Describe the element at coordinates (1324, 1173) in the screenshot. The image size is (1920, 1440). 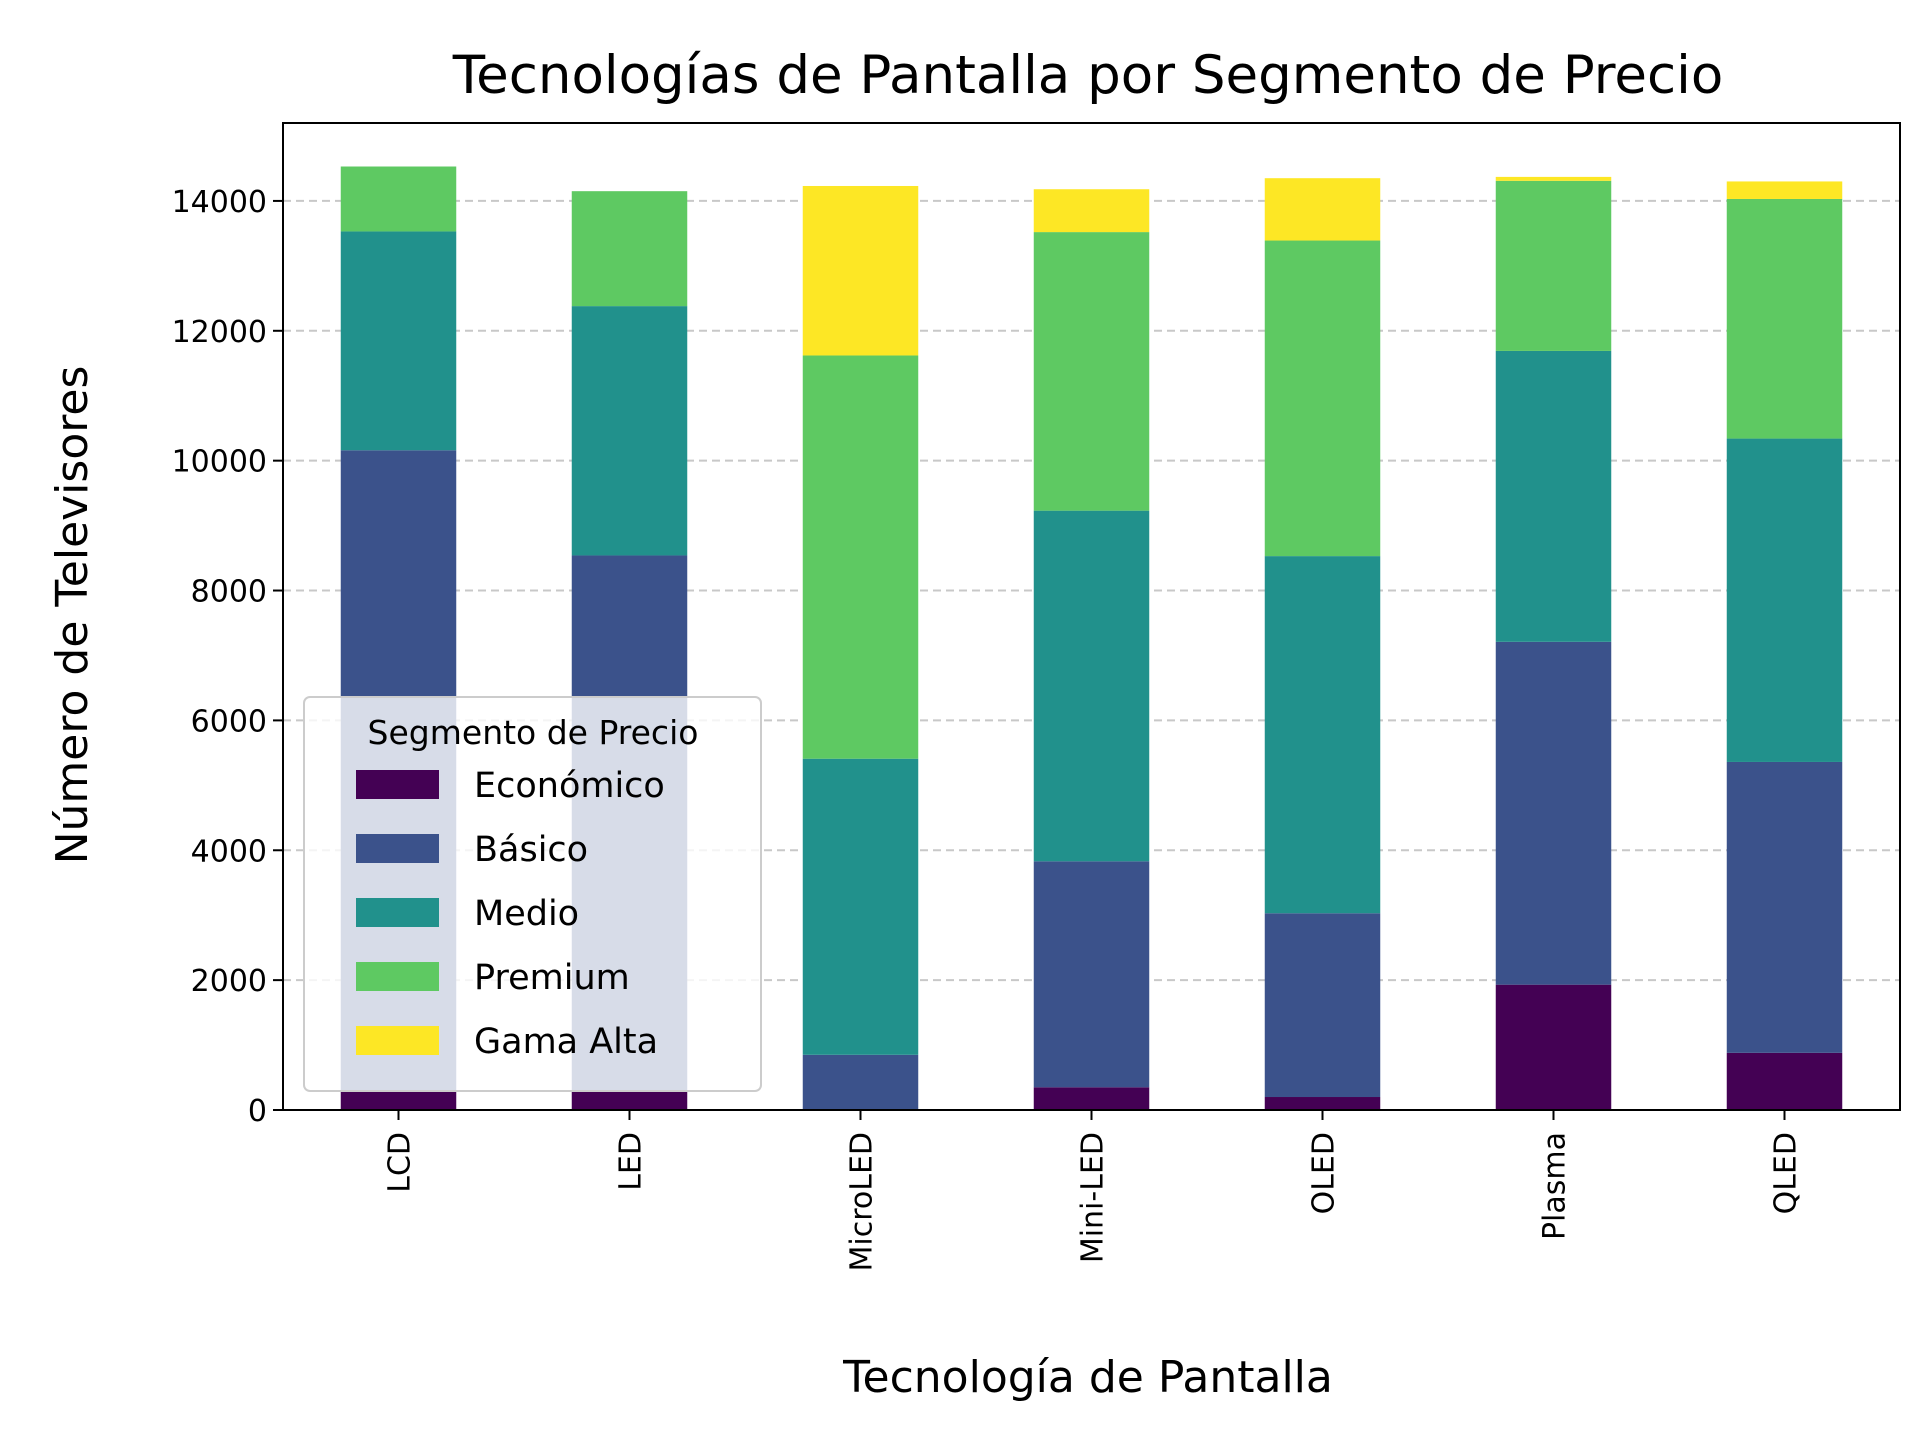
I see `x-tick-label: OLED` at that location.